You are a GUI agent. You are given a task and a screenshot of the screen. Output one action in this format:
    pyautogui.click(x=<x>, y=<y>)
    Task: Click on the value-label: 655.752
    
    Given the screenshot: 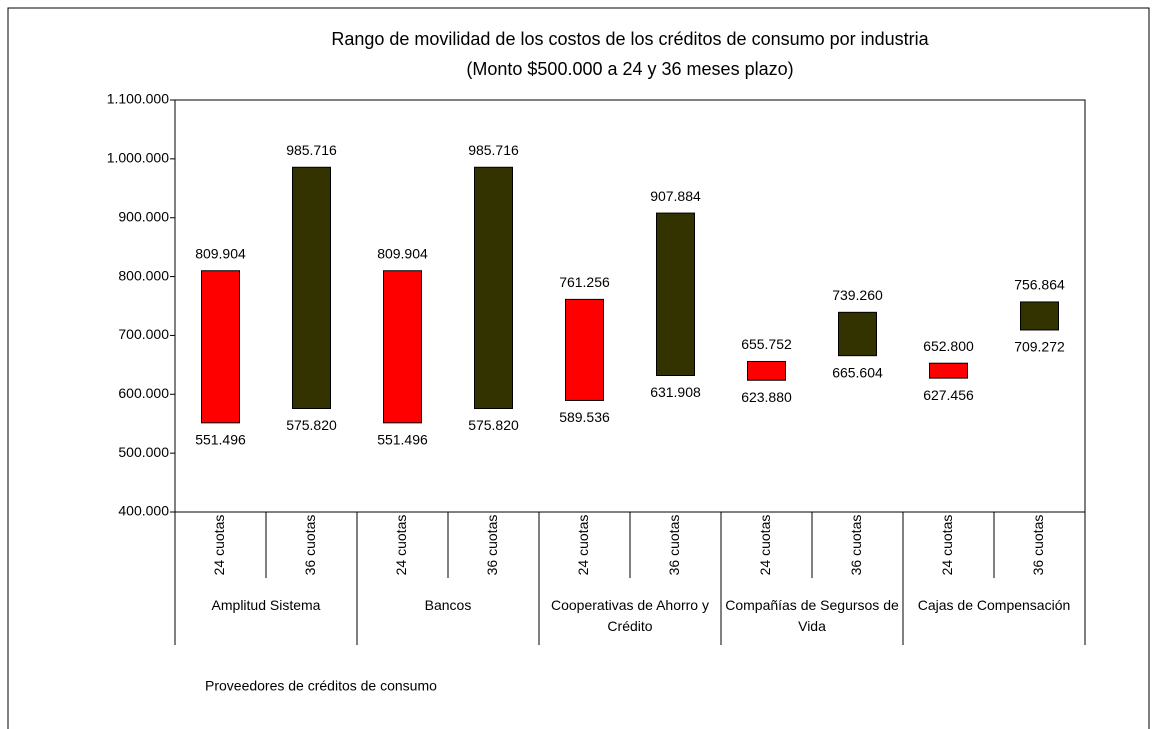 What is the action you would take?
    pyautogui.click(x=766, y=344)
    